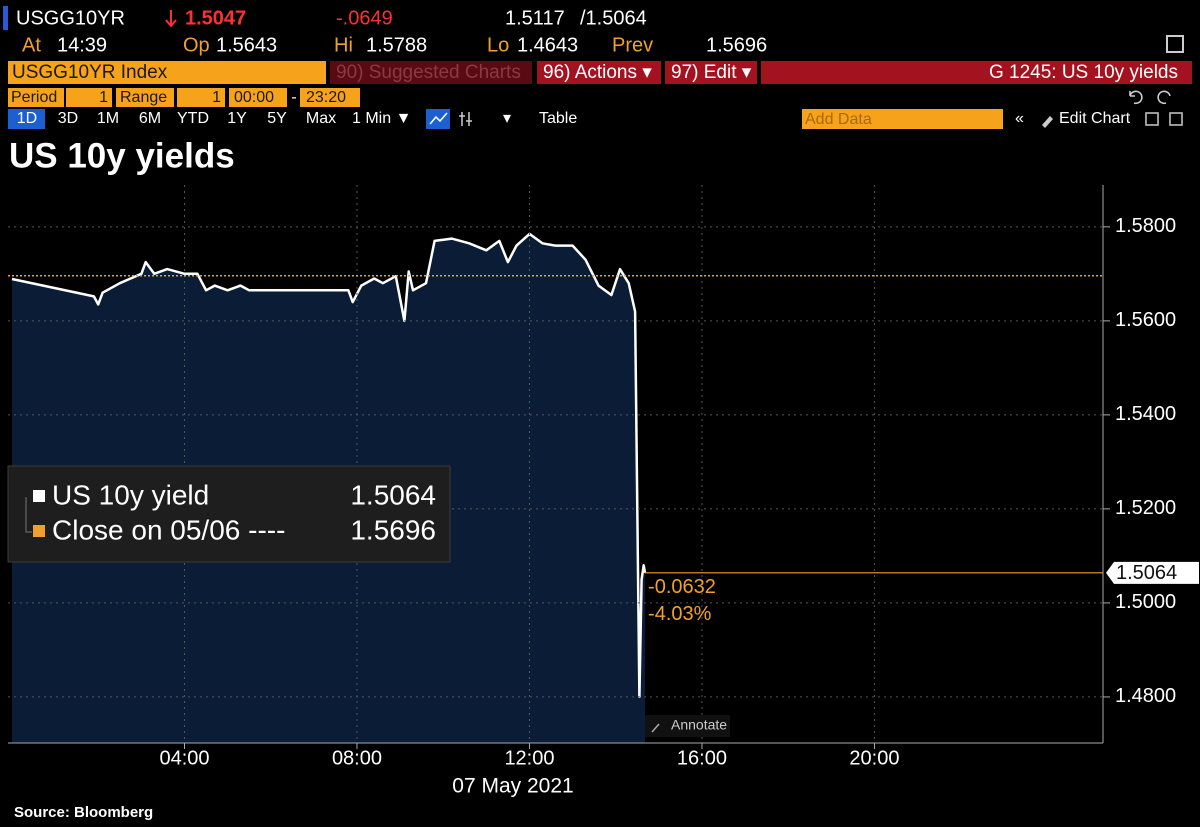 Image resolution: width=1200 pixels, height=827 pixels. What do you see at coordinates (193, 118) in the screenshot?
I see `range-button: YTD` at bounding box center [193, 118].